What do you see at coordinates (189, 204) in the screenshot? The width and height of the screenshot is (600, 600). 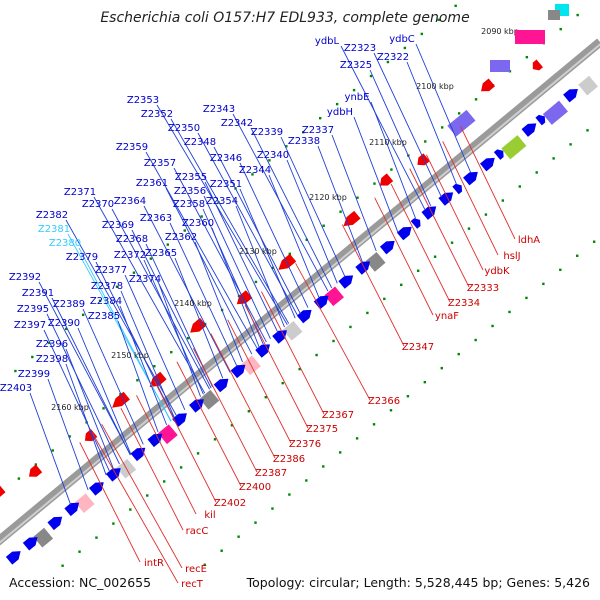 I see `gene-label-forward: Z2358` at bounding box center [189, 204].